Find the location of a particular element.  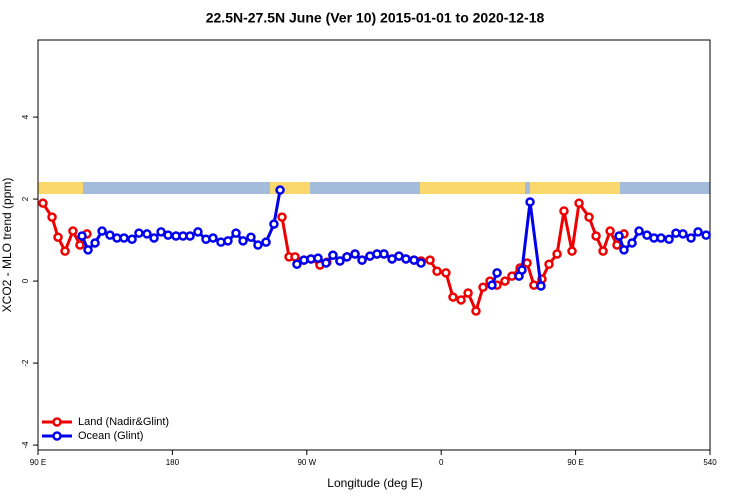

y-tick-label: 2 is located at coordinates (25, 198).